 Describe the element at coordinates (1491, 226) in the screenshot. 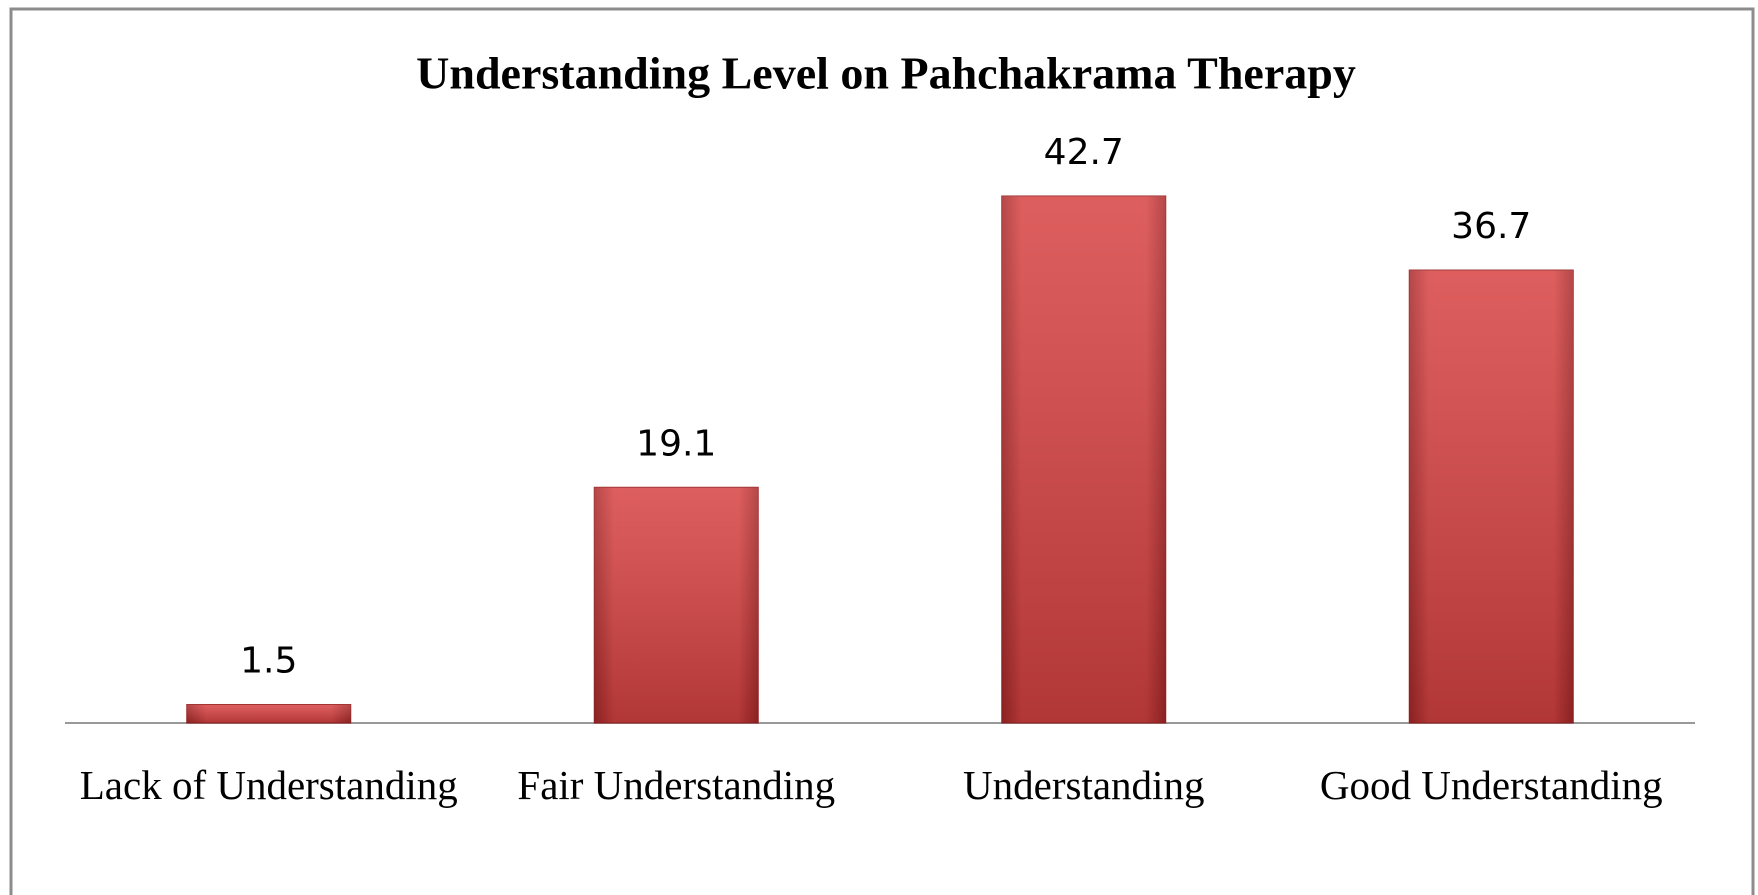

I see `value-label: 36.7` at that location.